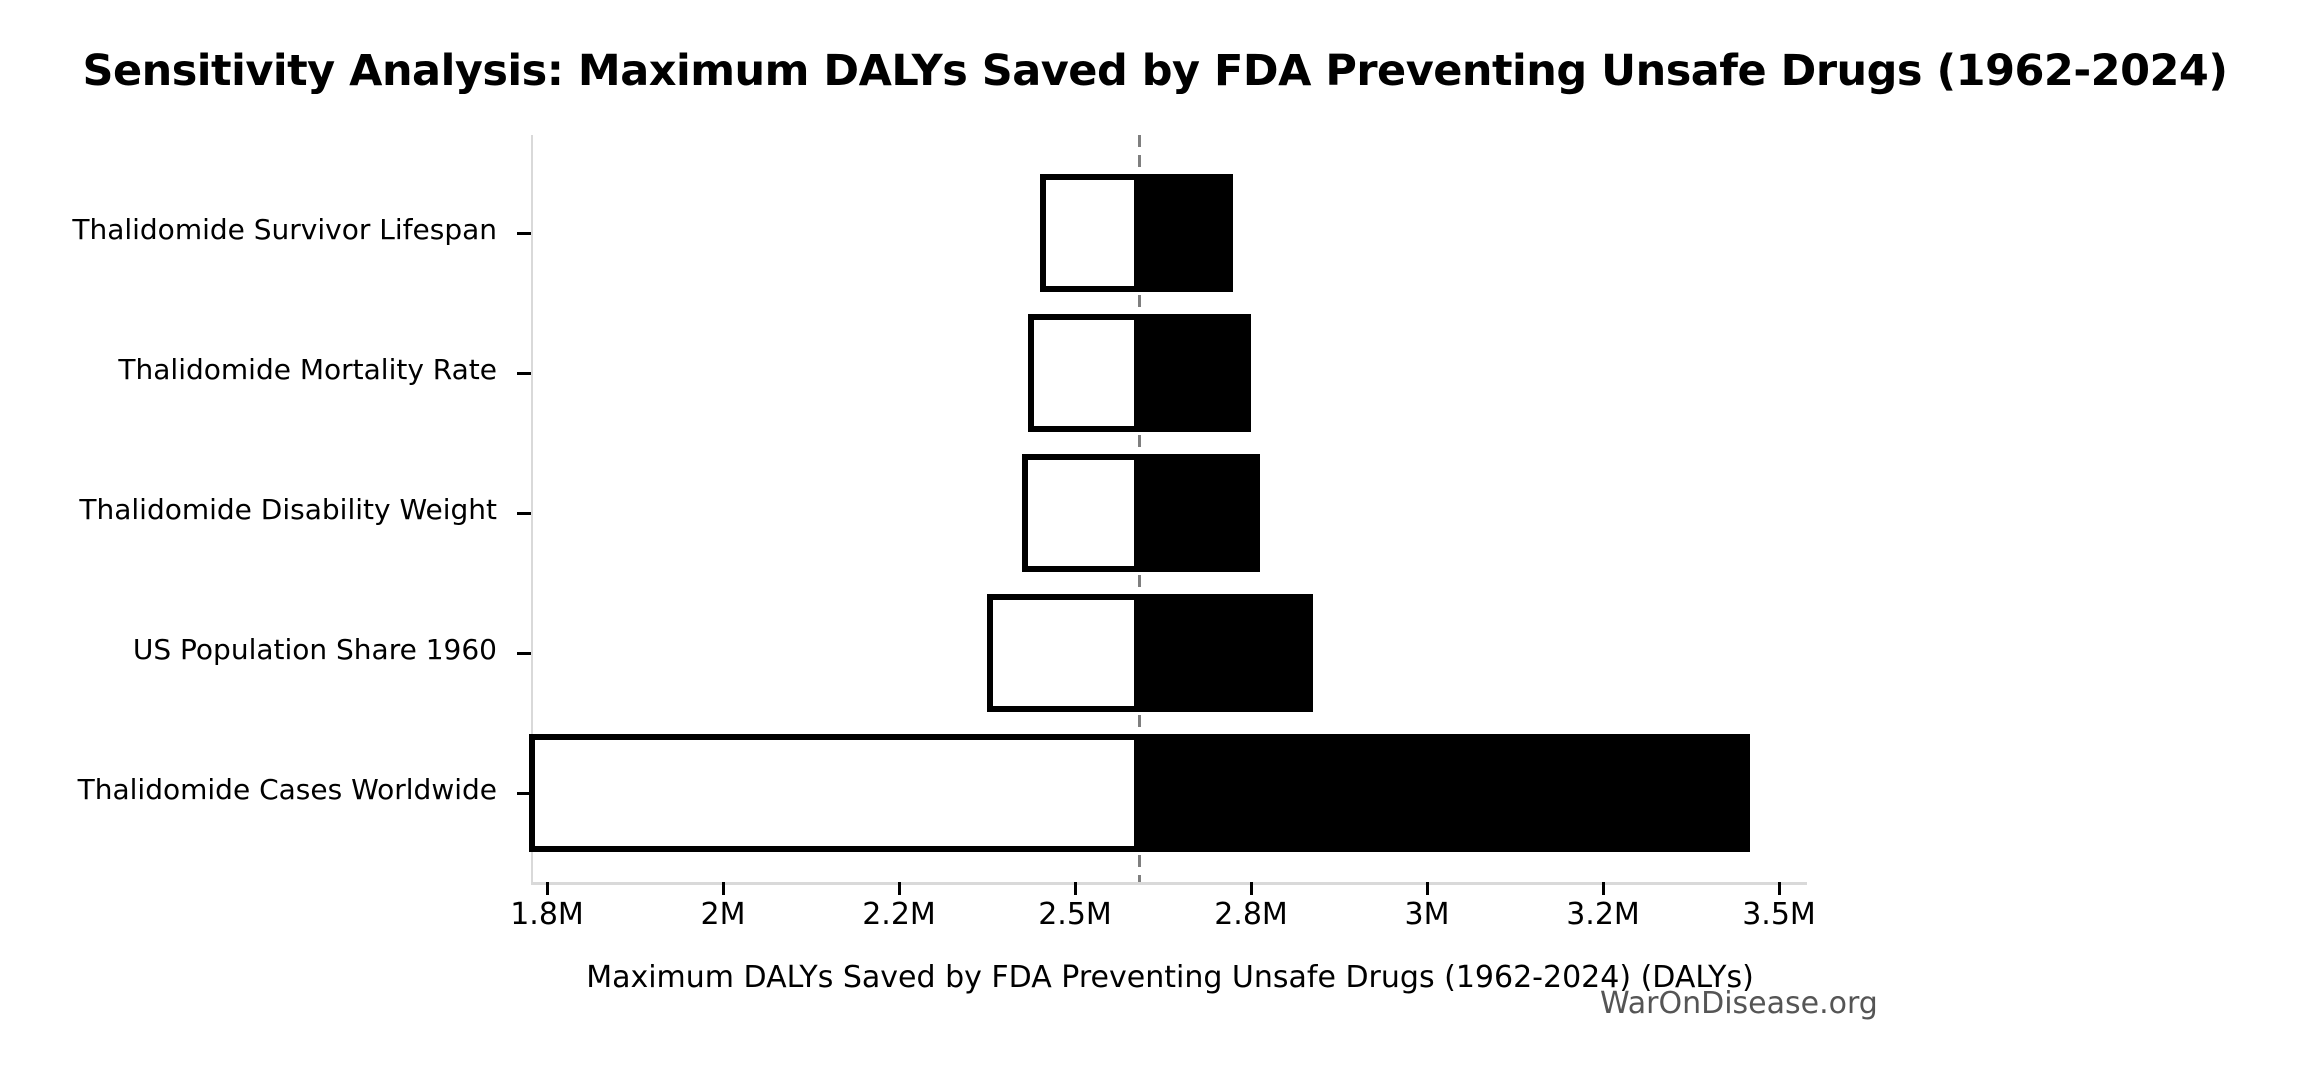 This screenshot has height=1075, width=2310. I want to click on x-axis-line, so click(1169, 883).